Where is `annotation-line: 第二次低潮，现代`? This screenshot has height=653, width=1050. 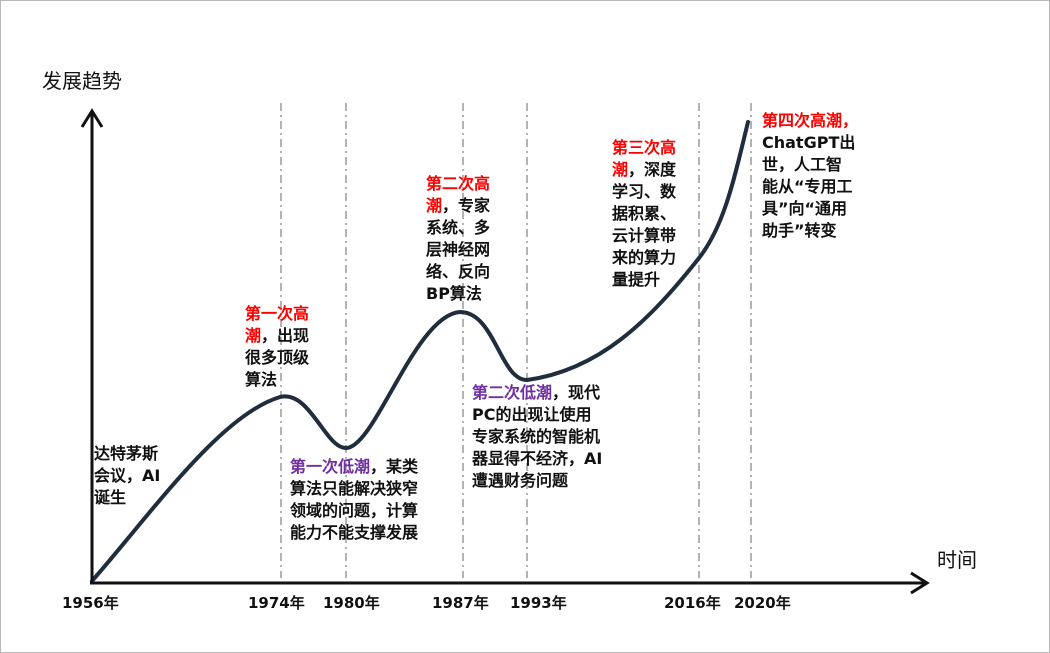
annotation-line: 第二次低潮，现代 is located at coordinates (537, 393).